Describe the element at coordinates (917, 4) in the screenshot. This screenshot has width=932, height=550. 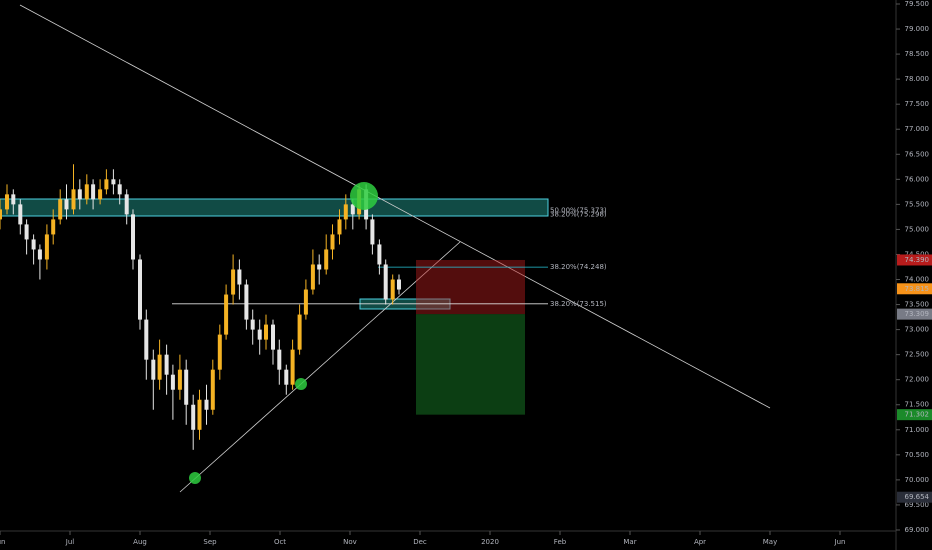
I see `y-tick-label: 79.500` at that location.